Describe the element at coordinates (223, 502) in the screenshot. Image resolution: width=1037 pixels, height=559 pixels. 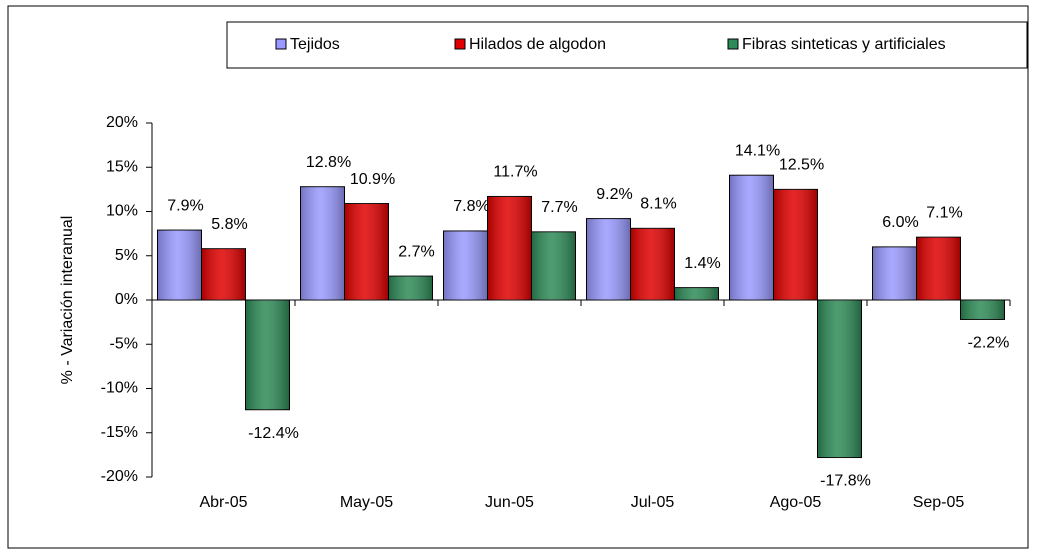
I see `x-tick-label: Abr-05` at that location.